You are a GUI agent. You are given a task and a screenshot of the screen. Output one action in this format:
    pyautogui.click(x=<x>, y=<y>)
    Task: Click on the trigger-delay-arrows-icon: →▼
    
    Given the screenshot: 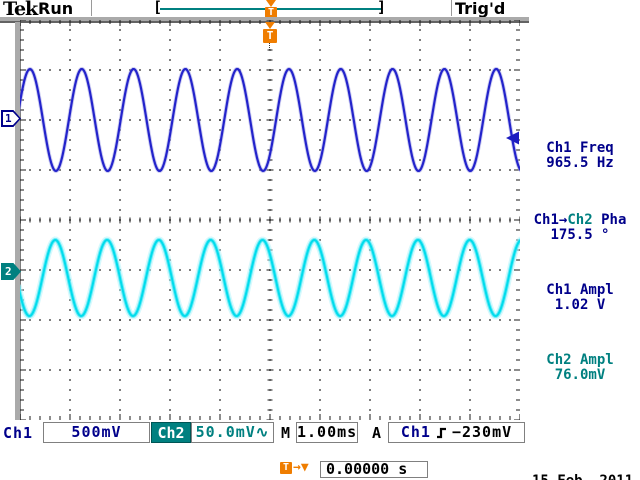 What is the action you would take?
    pyautogui.click(x=301, y=467)
    